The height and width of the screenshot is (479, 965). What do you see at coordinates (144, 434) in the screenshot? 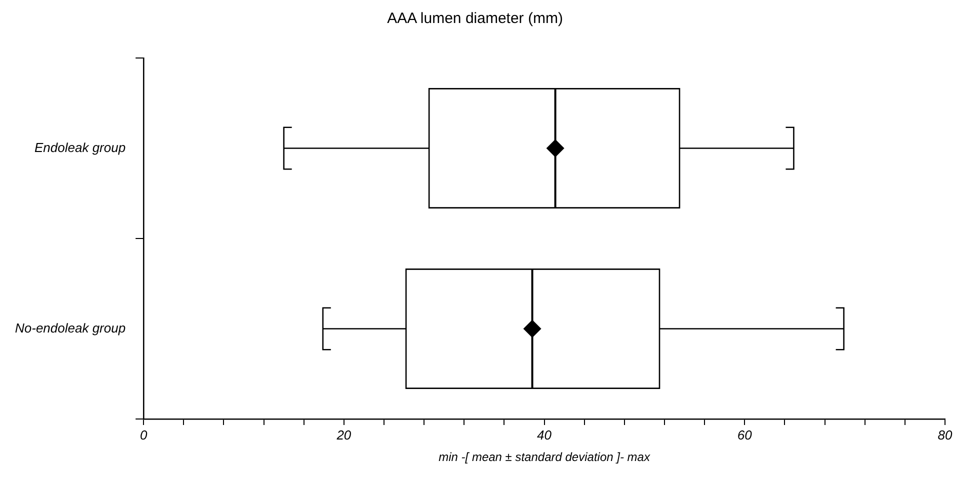
I see `x-tick-label: 0` at bounding box center [144, 434].